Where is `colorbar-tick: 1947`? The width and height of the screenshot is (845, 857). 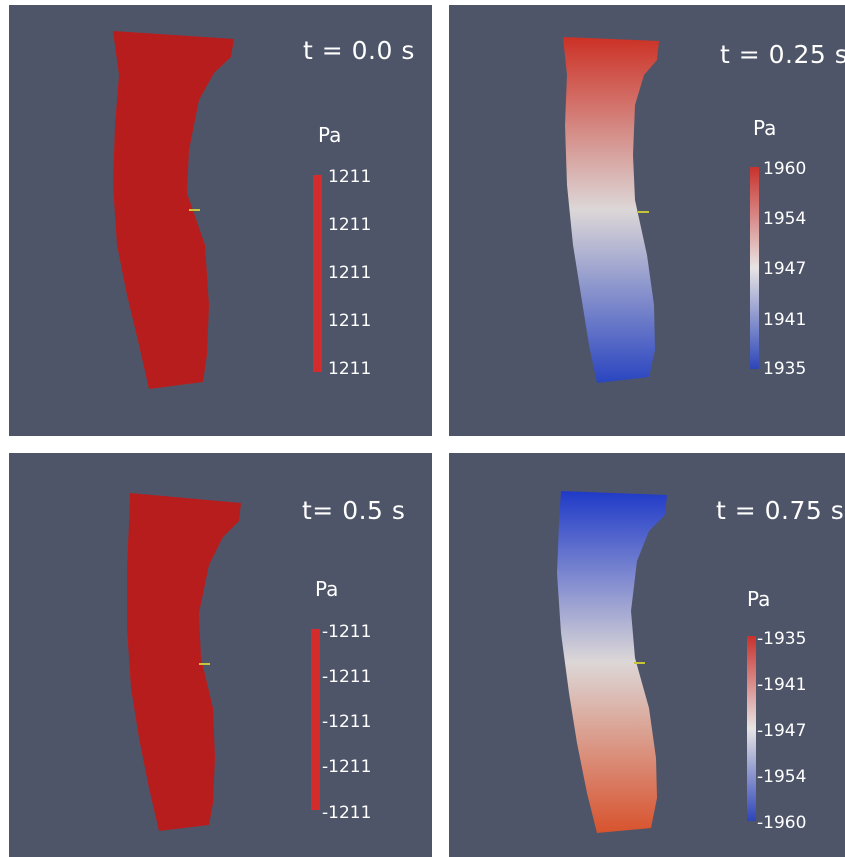 colorbar-tick: 1947 is located at coordinates (785, 269).